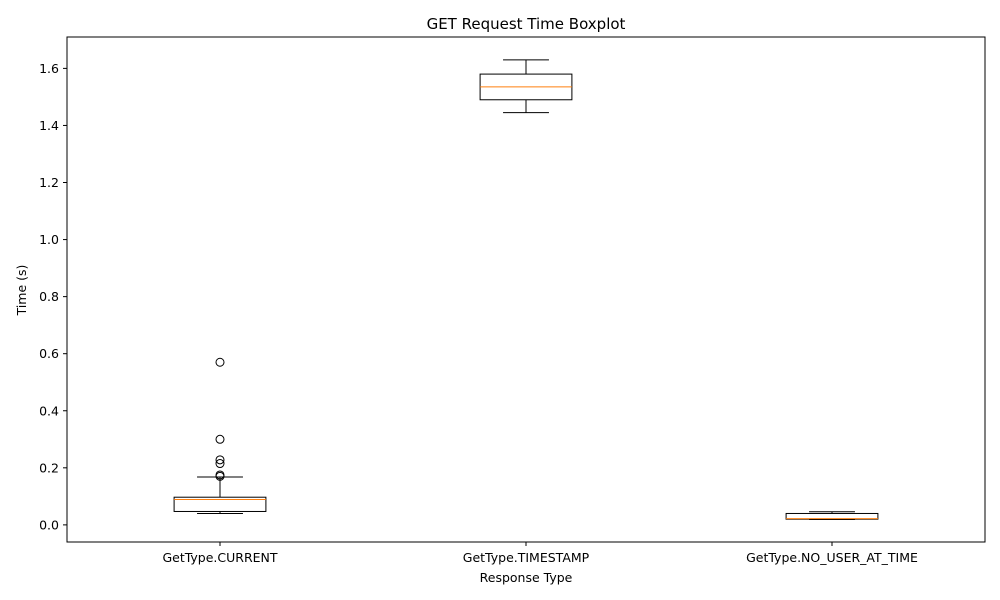 The width and height of the screenshot is (1000, 600). What do you see at coordinates (49, 68) in the screenshot?
I see `y-tick-label: 1.6` at bounding box center [49, 68].